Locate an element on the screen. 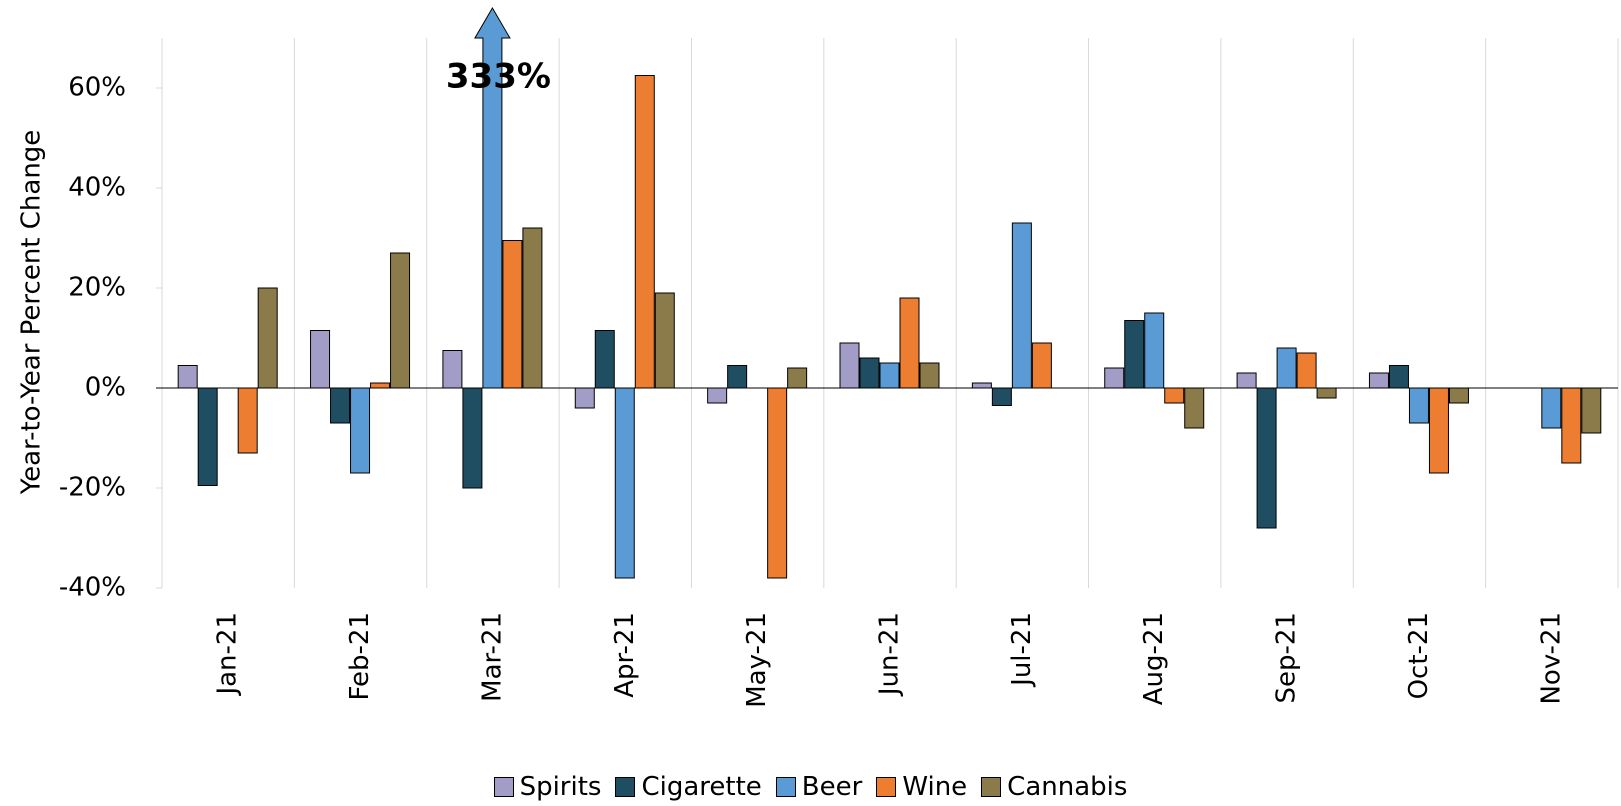  y-tick-label: 40% is located at coordinates (97, 188).